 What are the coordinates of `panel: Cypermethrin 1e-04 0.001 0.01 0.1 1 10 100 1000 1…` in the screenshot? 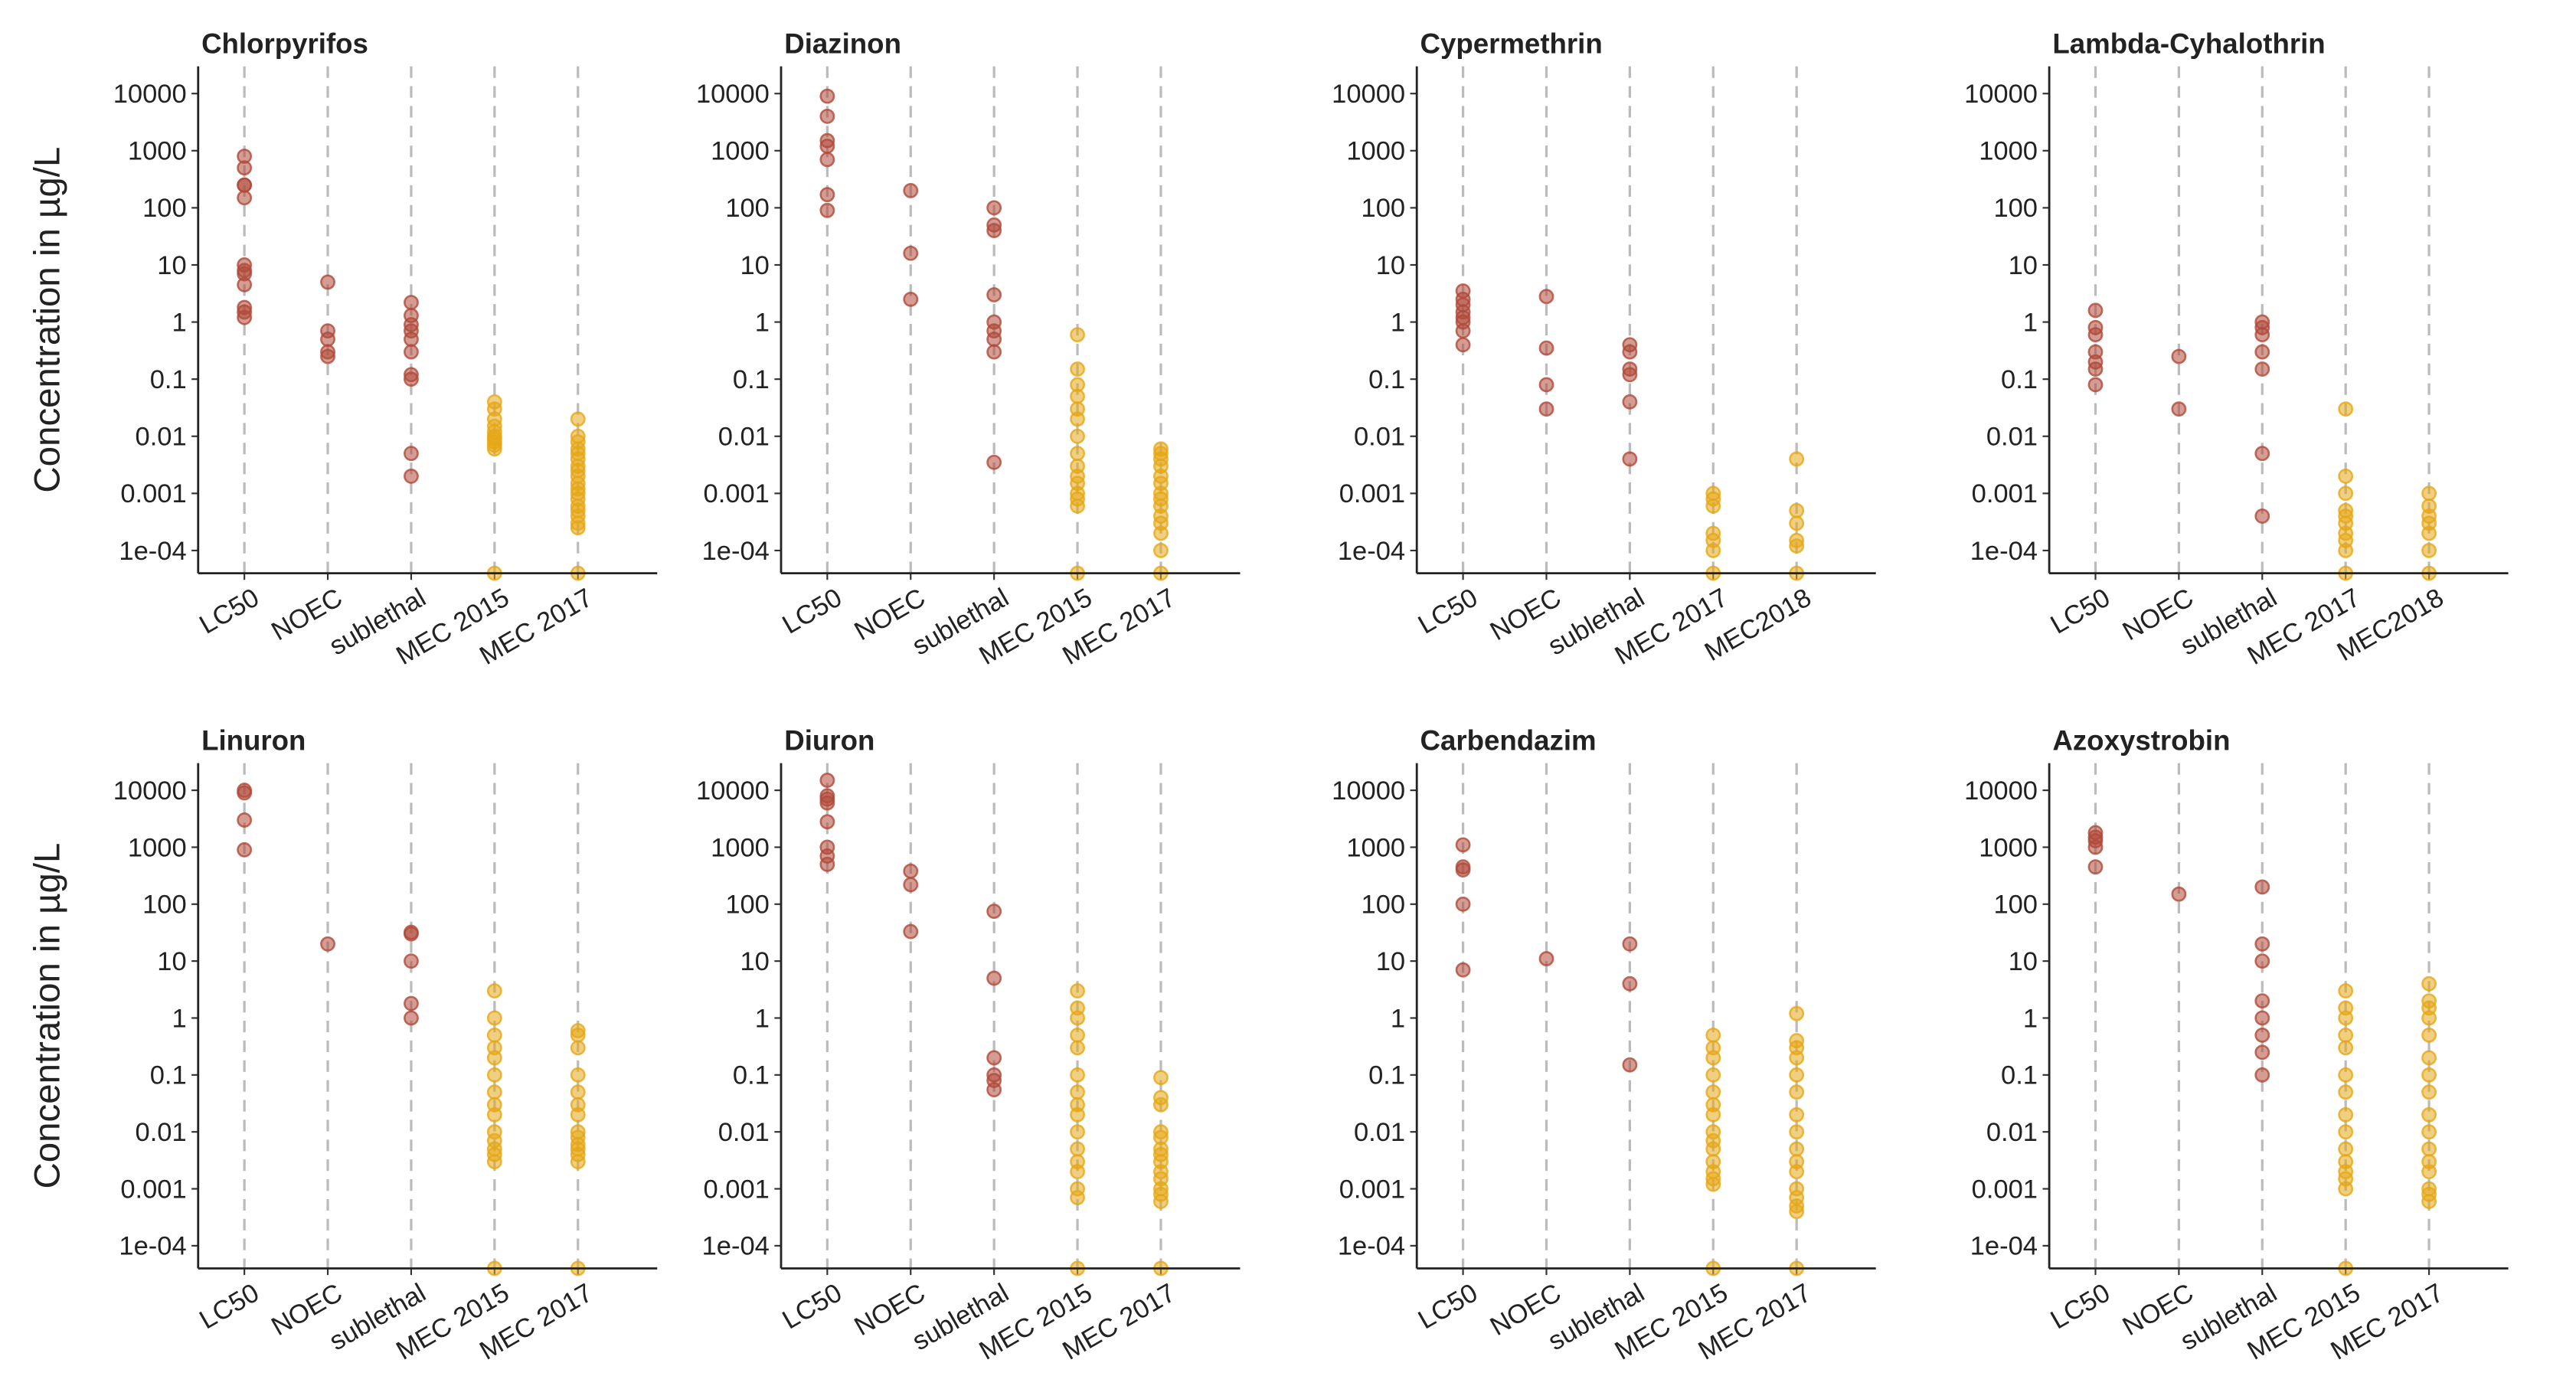 It's located at (1604, 349).